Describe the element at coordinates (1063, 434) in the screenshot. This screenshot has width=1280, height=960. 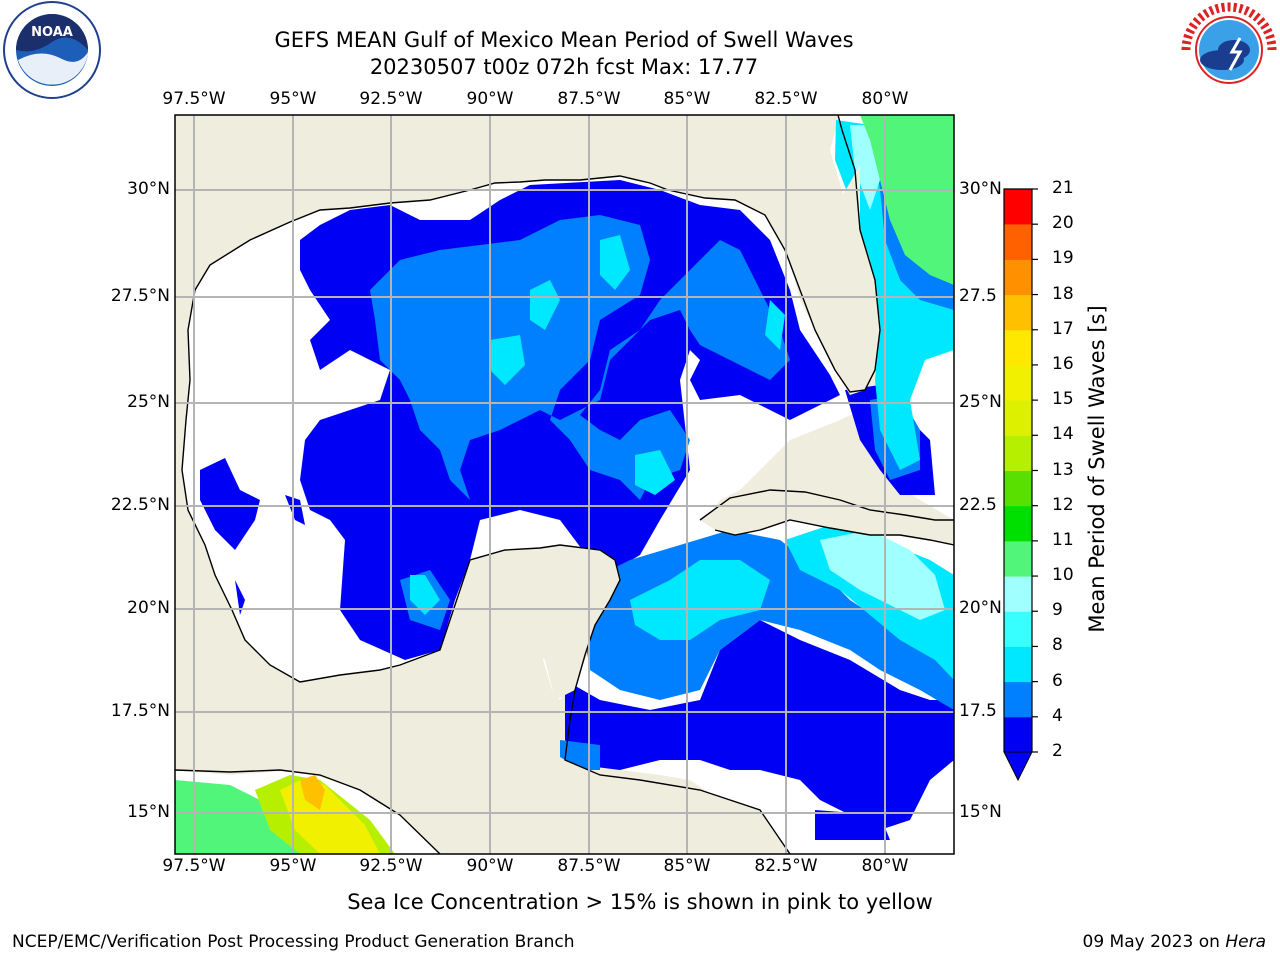
I see `colorbar-tick-label: 14` at that location.